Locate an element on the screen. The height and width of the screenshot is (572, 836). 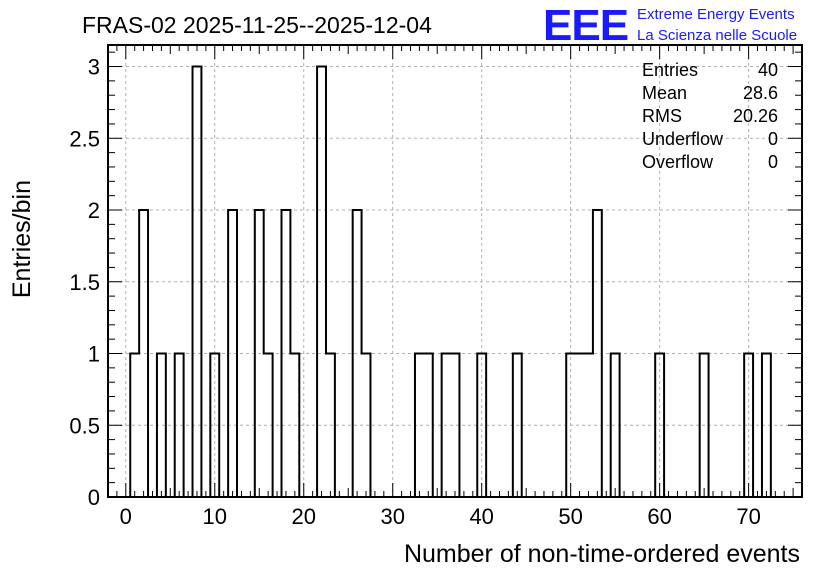
stats-label: Underflow is located at coordinates (683, 139).